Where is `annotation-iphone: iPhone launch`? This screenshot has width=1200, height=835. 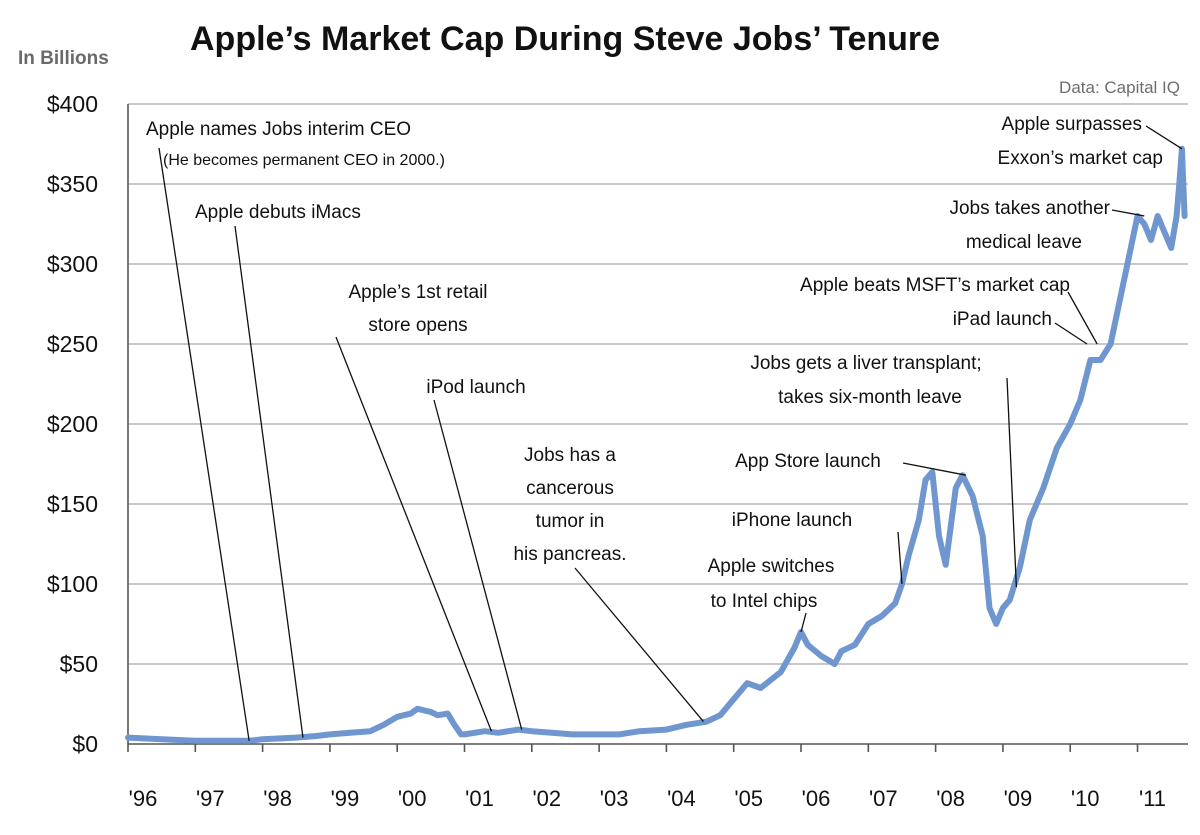 annotation-iphone: iPhone launch is located at coordinates (792, 520).